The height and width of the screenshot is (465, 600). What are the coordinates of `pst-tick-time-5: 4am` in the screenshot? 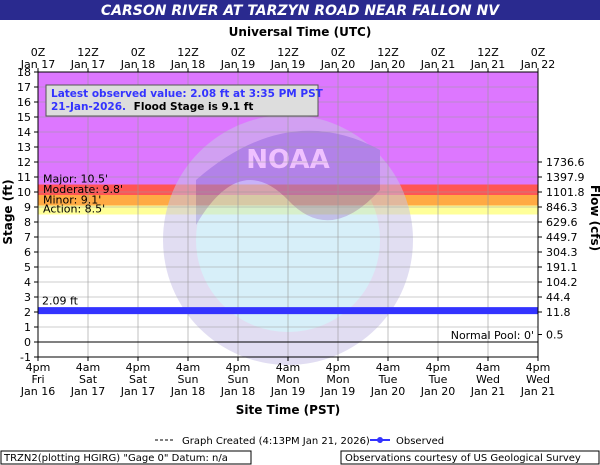 It's located at (288, 367).